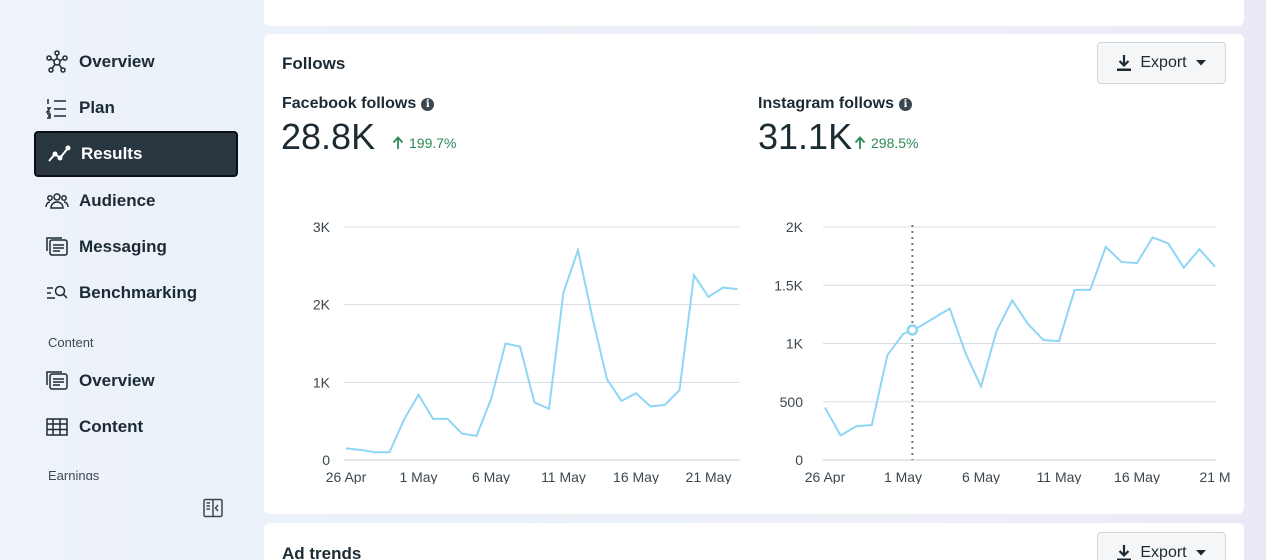 This screenshot has width=1266, height=560. Describe the element at coordinates (792, 402) in the screenshot. I see `y-tick-label: 500` at that location.